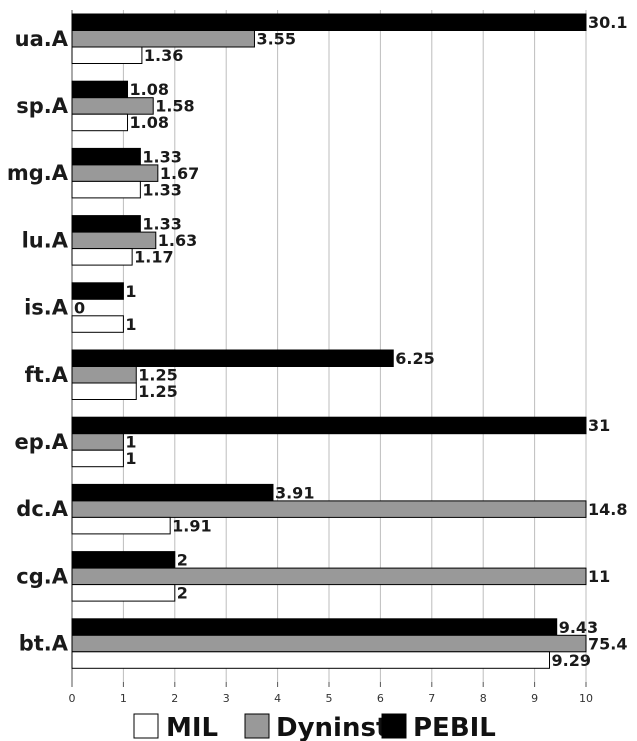 The width and height of the screenshot is (637, 741). I want to click on value-label-ua-A-mil: 1.36, so click(163, 55).